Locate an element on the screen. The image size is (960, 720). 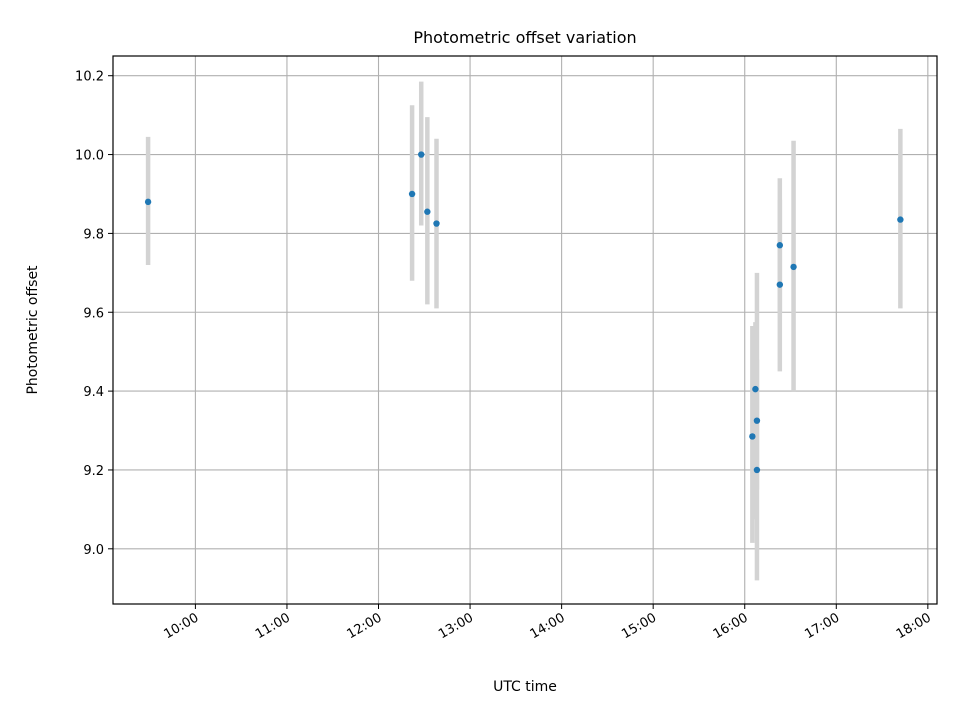
y-tick-label: 10.0 is located at coordinates (89, 156).